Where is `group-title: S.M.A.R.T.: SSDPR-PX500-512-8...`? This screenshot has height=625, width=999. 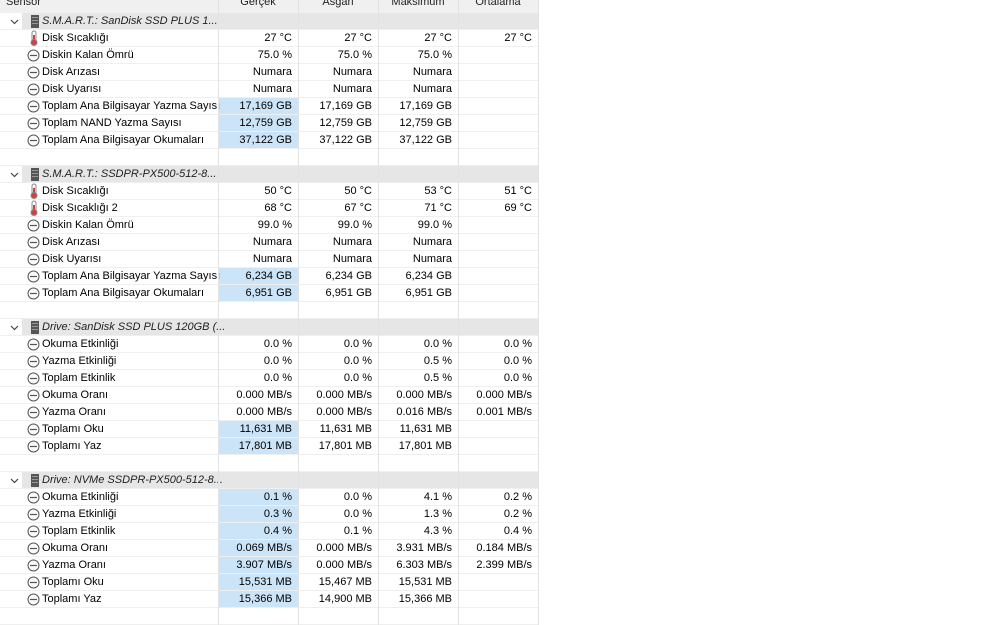 group-title: S.M.A.R.T.: SSDPR-PX500-512-8... is located at coordinates (129, 174).